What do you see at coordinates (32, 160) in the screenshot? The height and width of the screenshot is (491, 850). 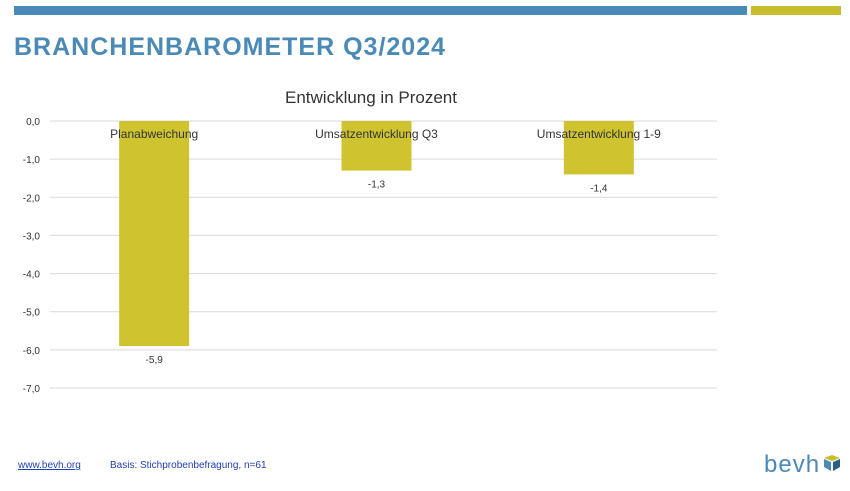 I see `y-tick-label: -1,0` at bounding box center [32, 160].